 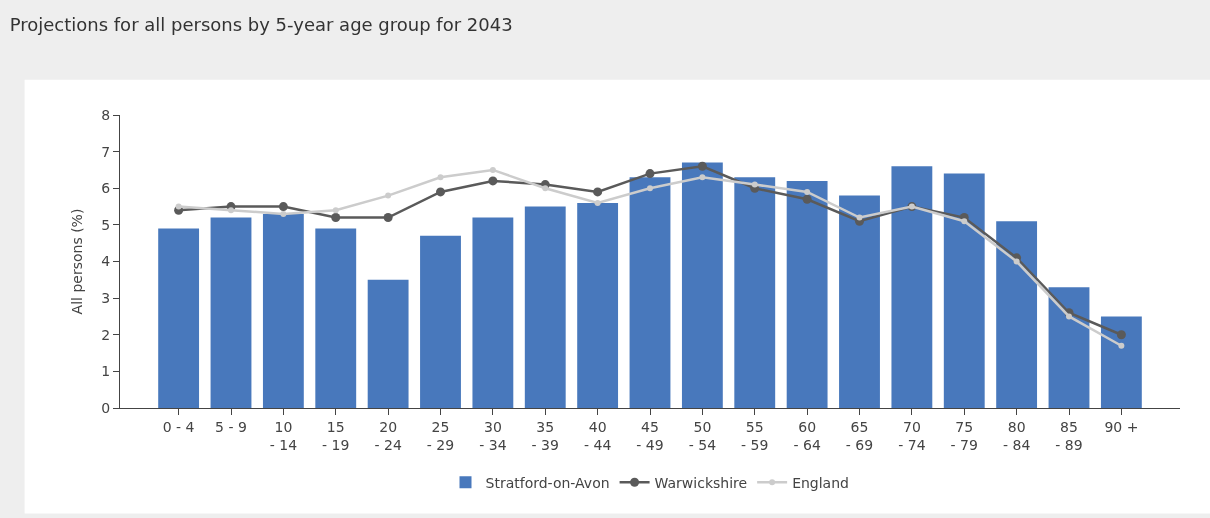 I want to click on y-tick-label: 3, so click(x=106, y=298).